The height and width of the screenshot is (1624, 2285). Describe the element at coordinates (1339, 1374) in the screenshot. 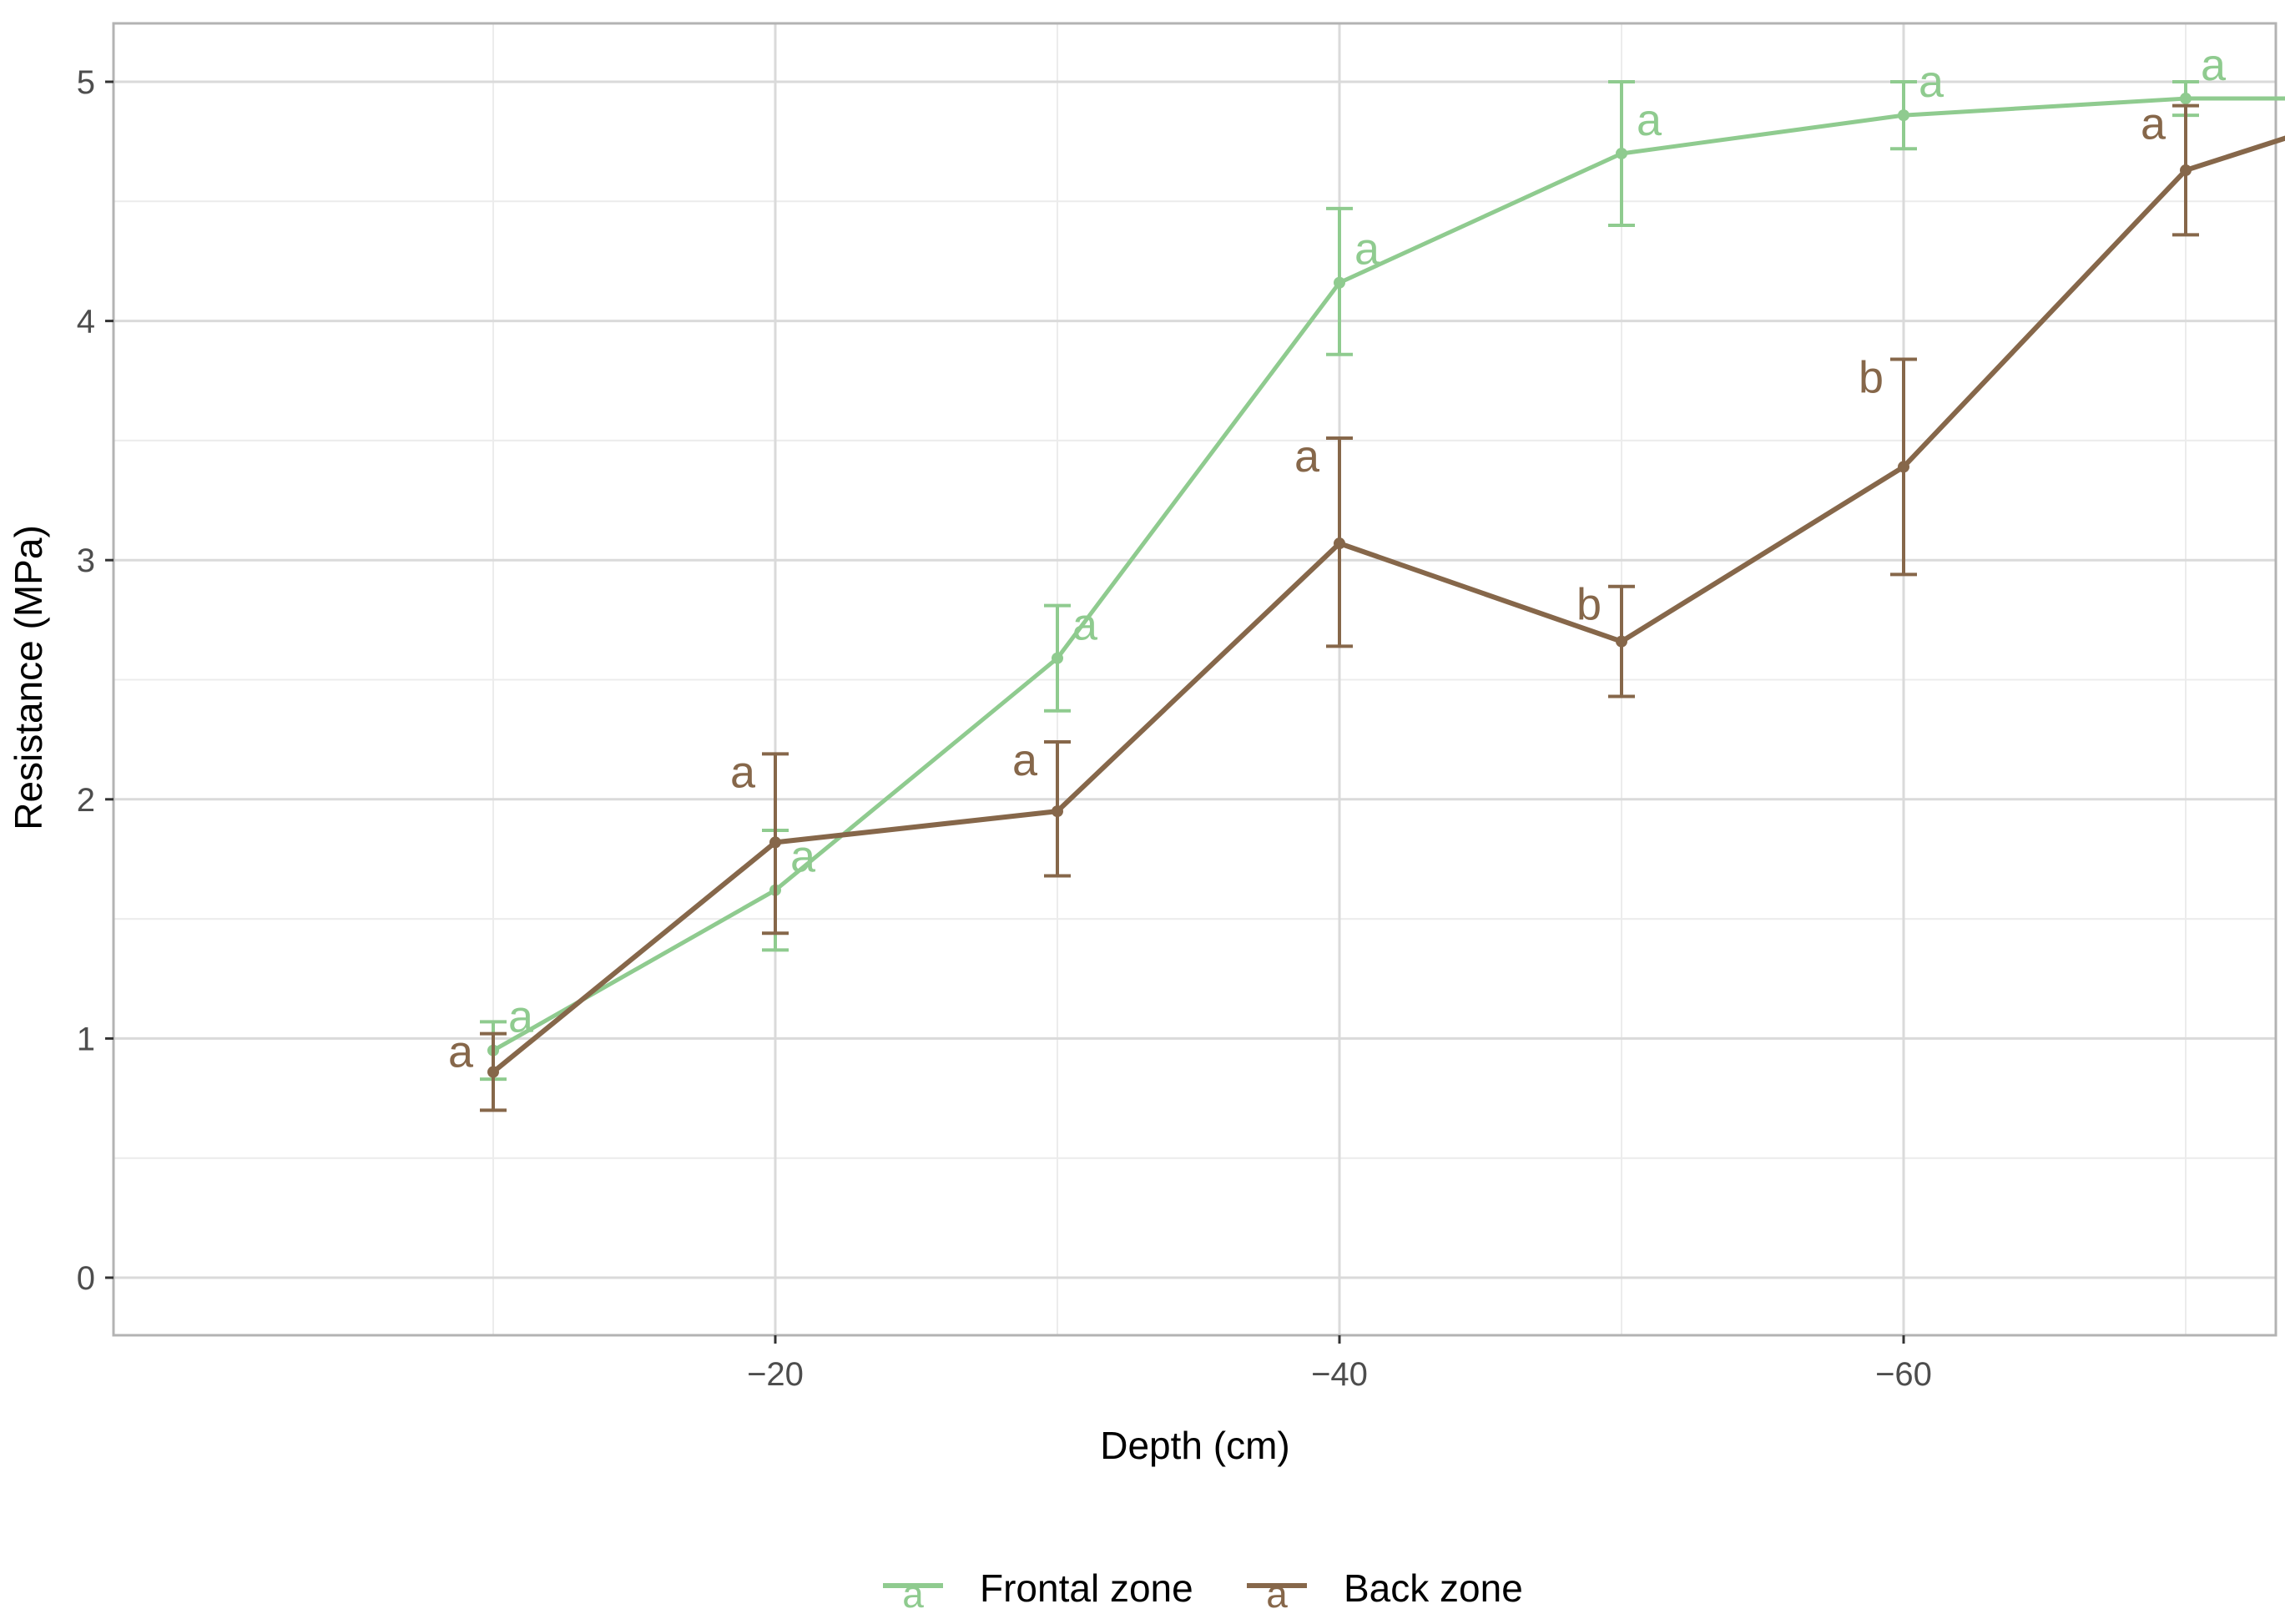

I see `x-tick-label: −40` at that location.